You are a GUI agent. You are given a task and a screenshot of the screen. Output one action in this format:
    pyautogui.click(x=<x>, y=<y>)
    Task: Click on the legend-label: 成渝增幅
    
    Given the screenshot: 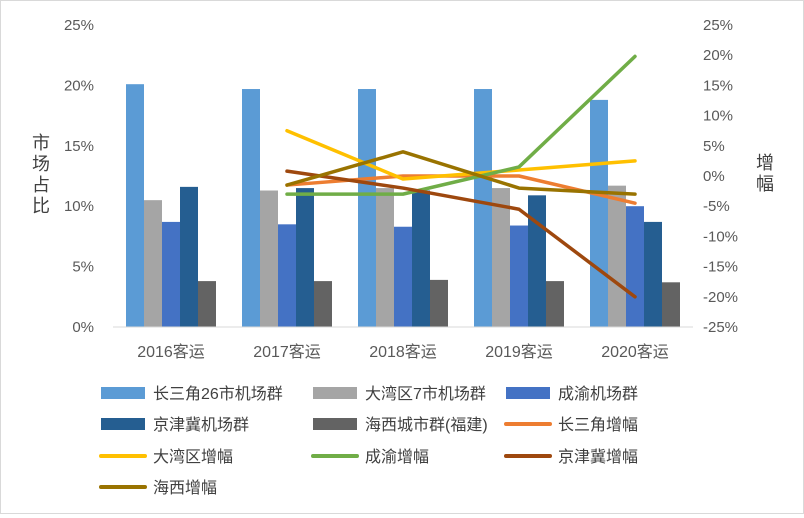 What is the action you would take?
    pyautogui.click(x=397, y=457)
    